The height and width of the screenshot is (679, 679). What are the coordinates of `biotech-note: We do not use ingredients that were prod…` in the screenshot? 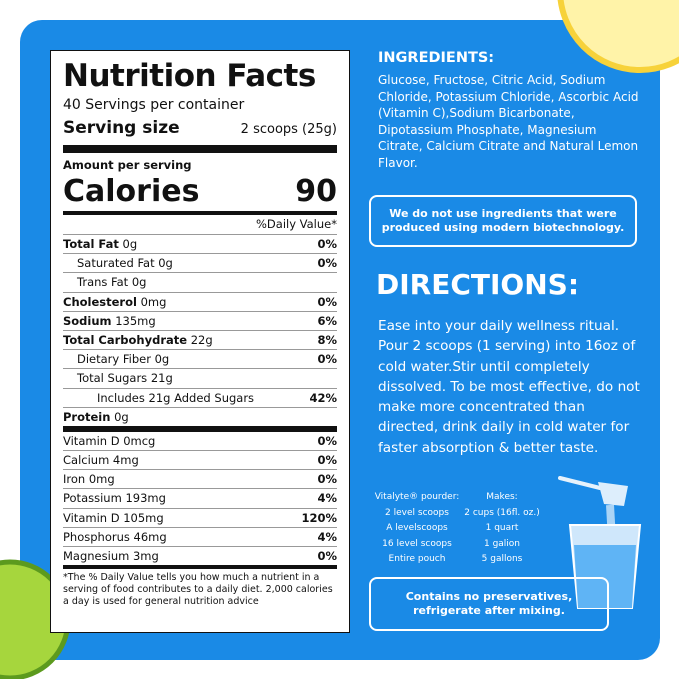 It's located at (503, 221).